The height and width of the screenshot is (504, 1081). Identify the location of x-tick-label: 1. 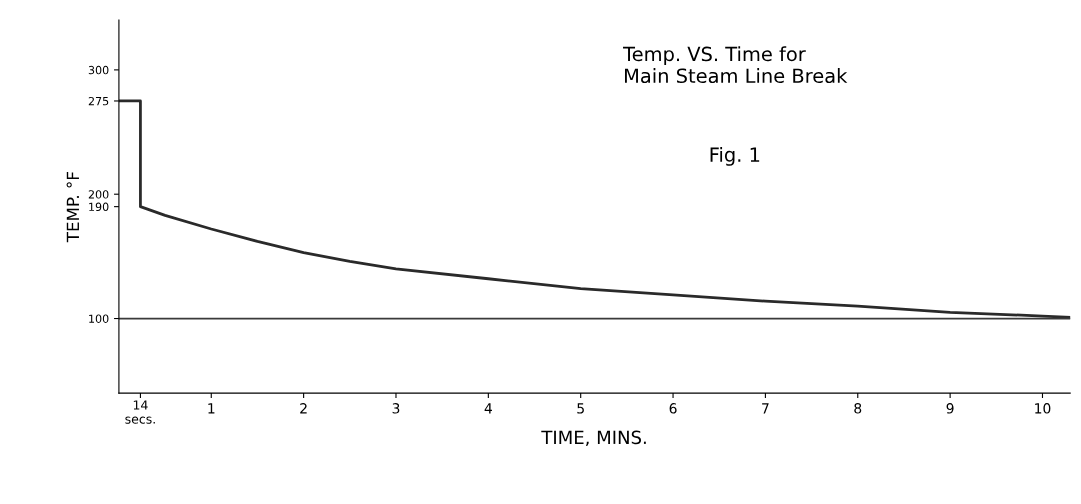
(211, 408).